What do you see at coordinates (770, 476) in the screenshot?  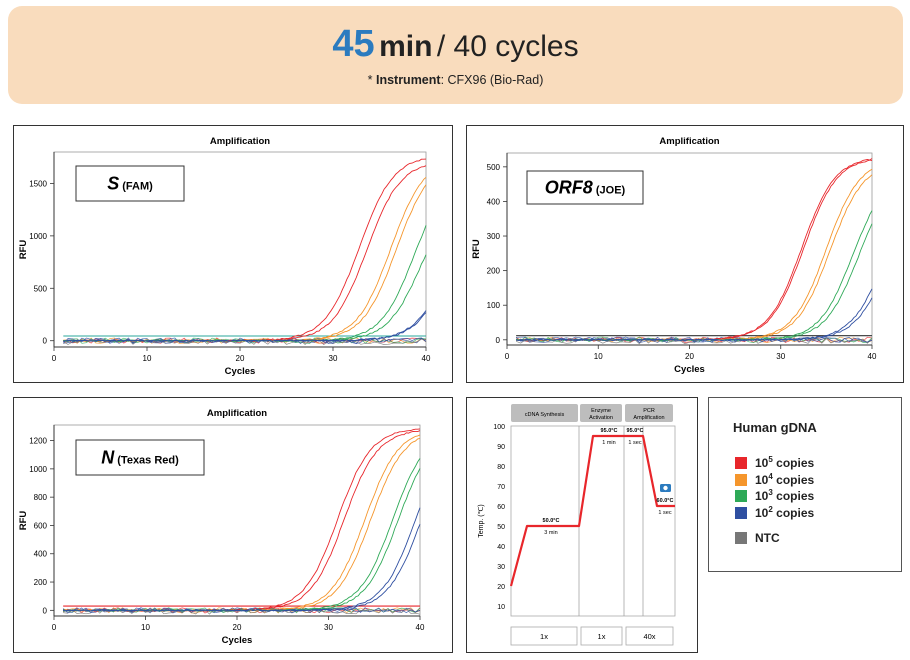 I see `legend-exponent: 4` at bounding box center [770, 476].